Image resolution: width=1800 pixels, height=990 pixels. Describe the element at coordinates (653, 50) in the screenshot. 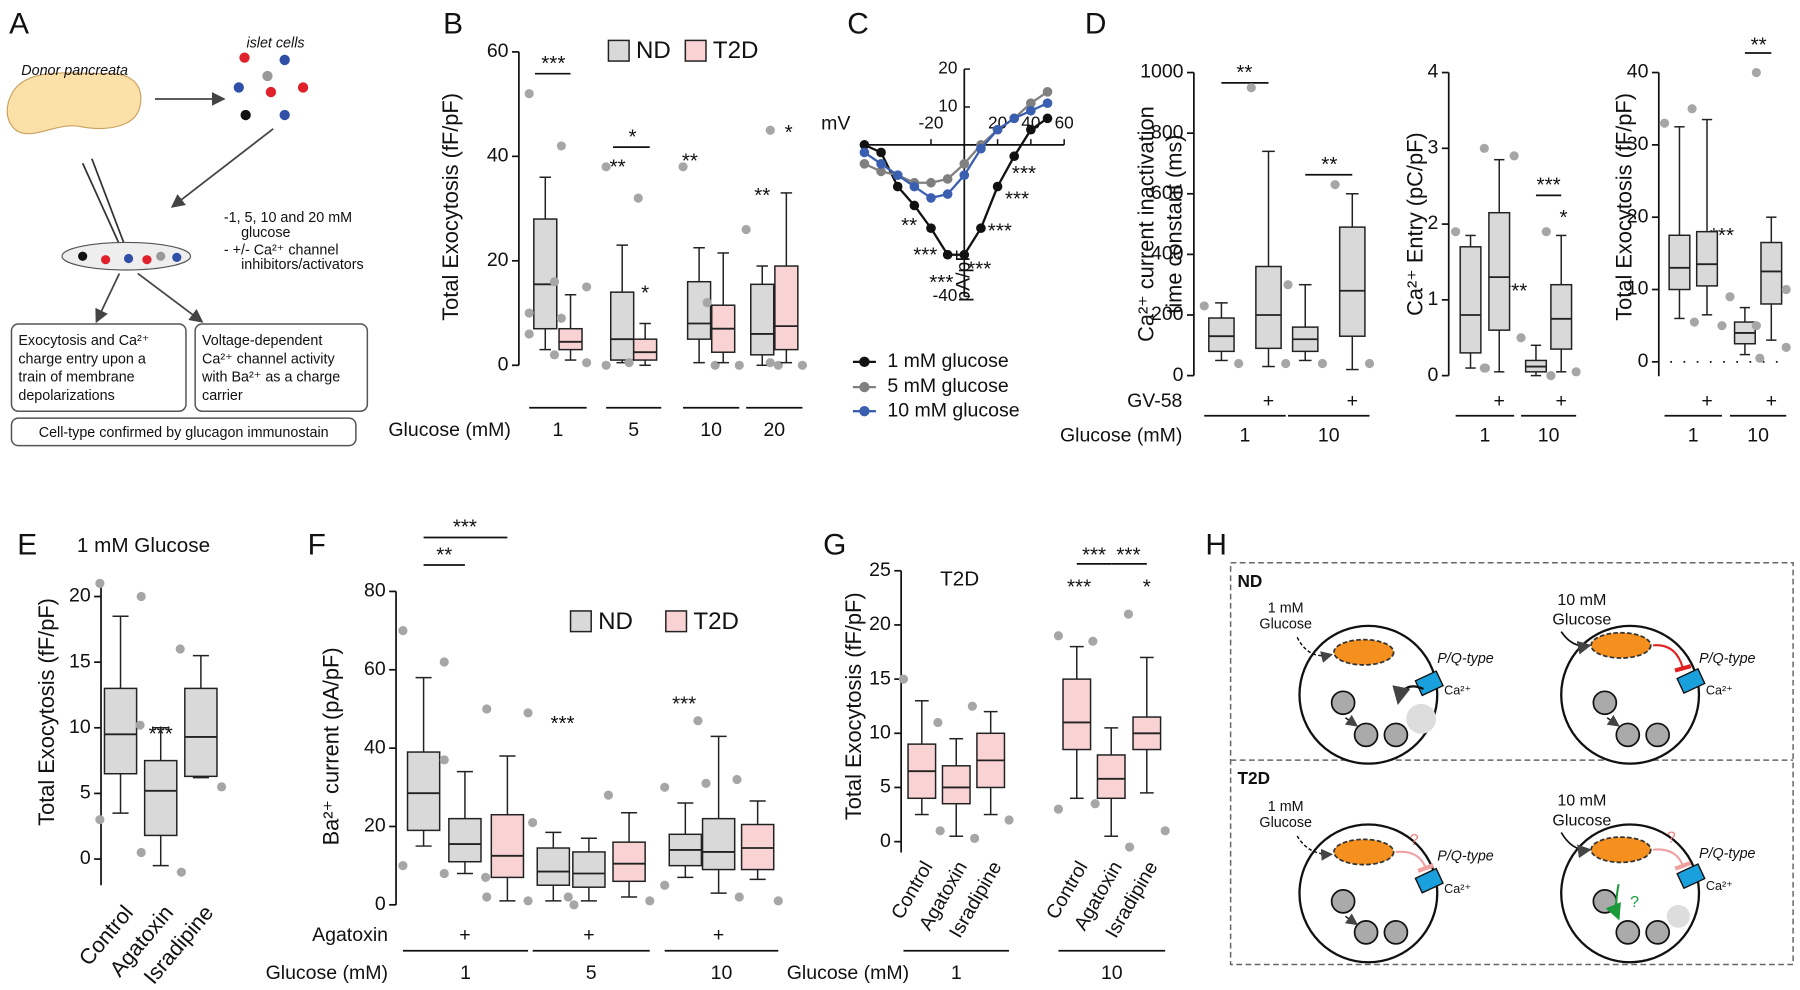

I see `legend-label: ND` at that location.